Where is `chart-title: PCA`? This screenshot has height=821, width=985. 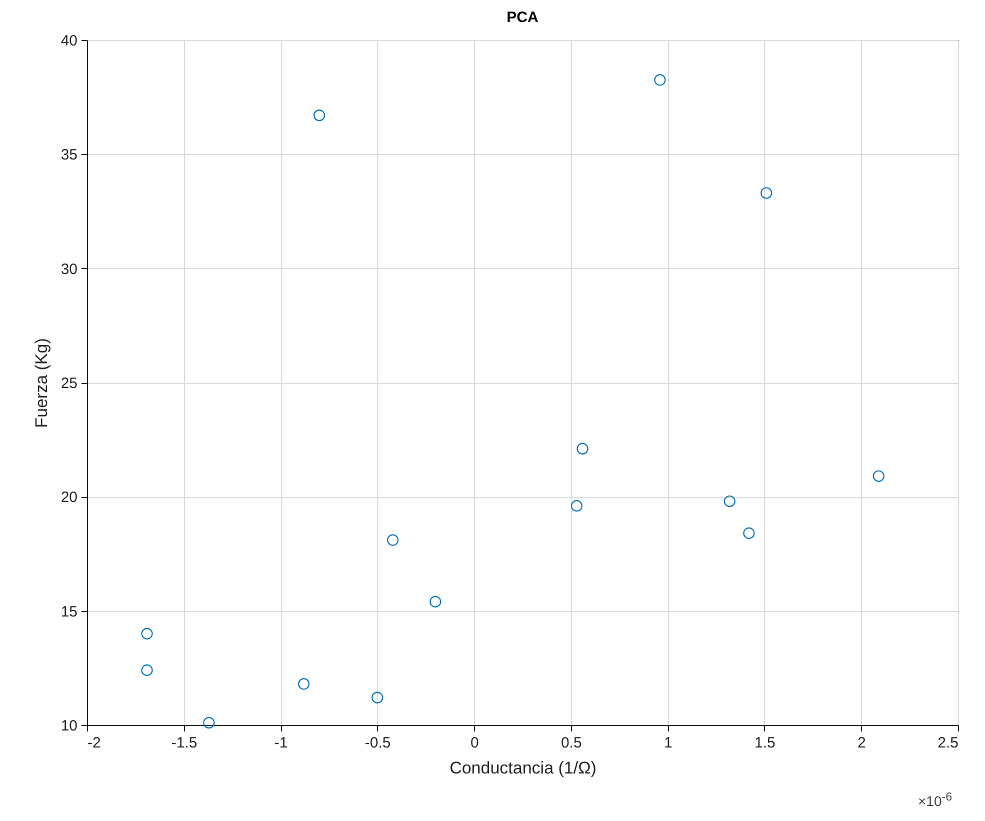 chart-title: PCA is located at coordinates (522, 17).